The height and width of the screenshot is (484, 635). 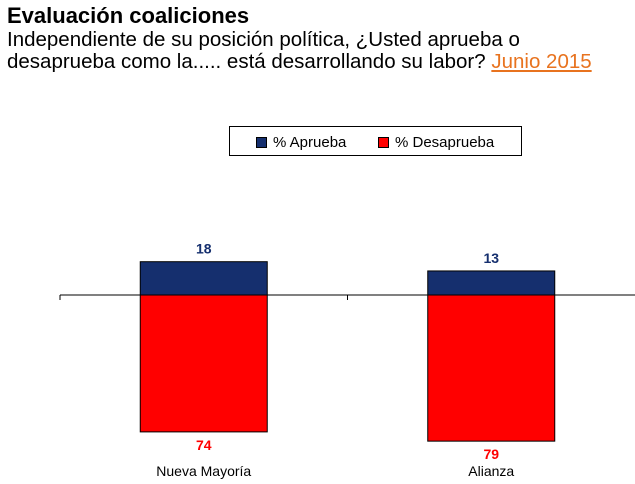 I want to click on data-label-desaprueba: 79, so click(x=491, y=454).